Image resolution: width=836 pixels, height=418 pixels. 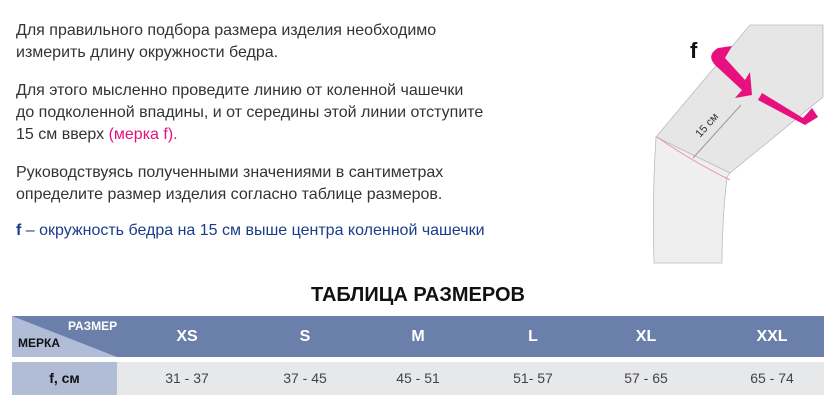 What do you see at coordinates (533, 378) in the screenshot?
I see `size-value: 51- 57` at bounding box center [533, 378].